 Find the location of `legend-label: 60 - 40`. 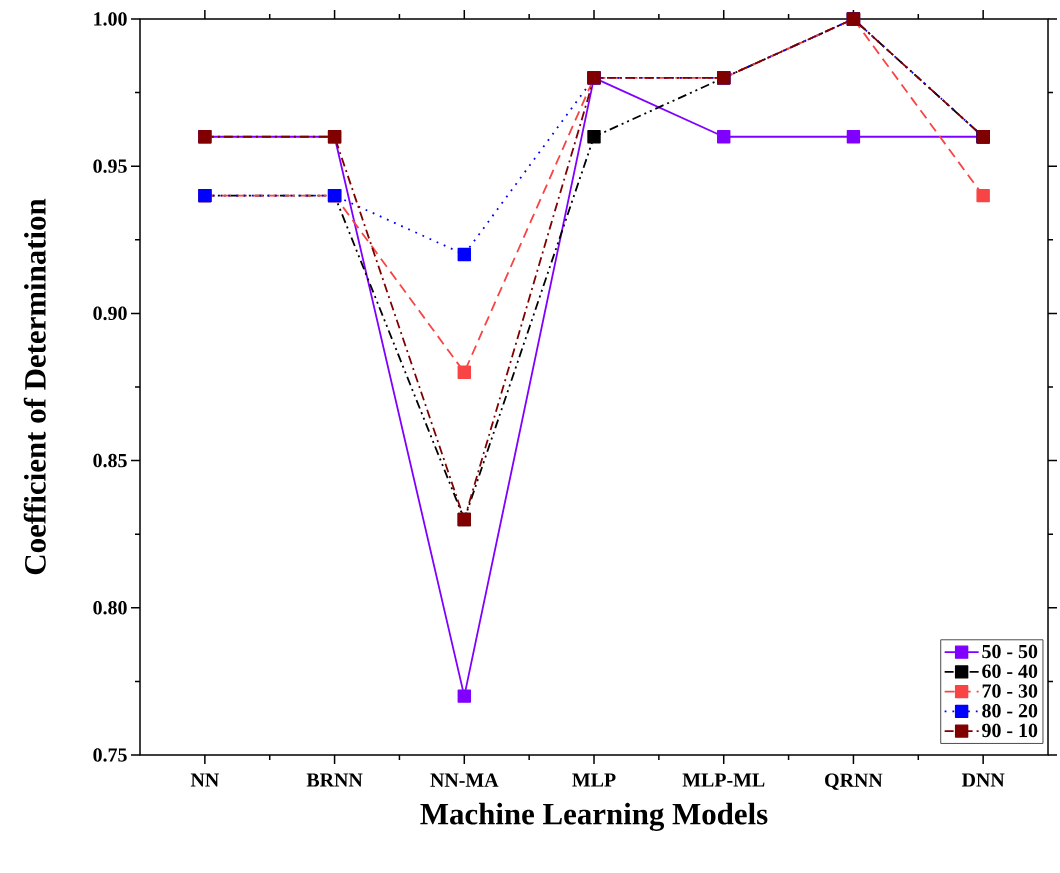

legend-label: 60 - 40 is located at coordinates (1010, 671).